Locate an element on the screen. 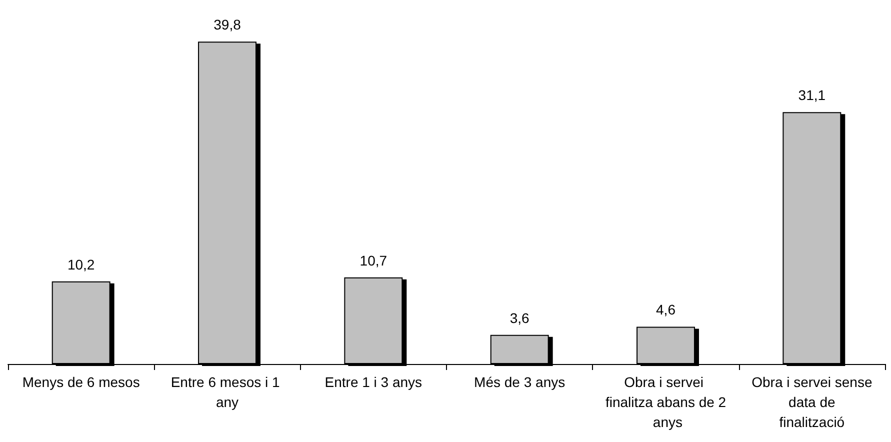 The height and width of the screenshot is (442, 891). data-label: 3,6 is located at coordinates (520, 318).